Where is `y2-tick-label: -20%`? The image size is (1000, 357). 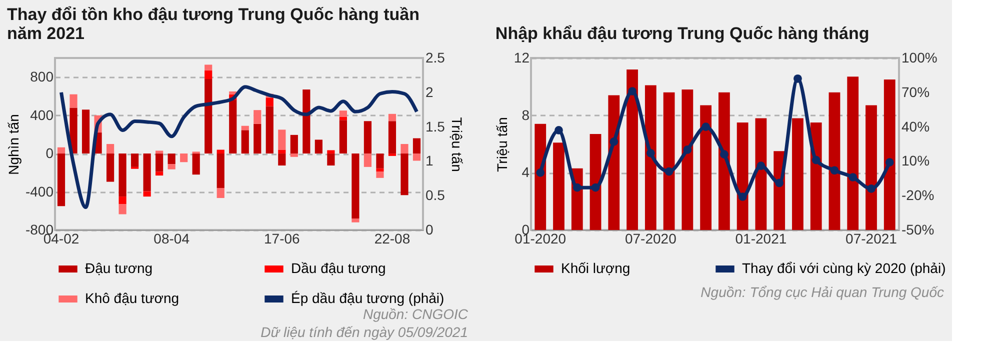
y2-tick-label: -20% is located at coordinates (918, 195).